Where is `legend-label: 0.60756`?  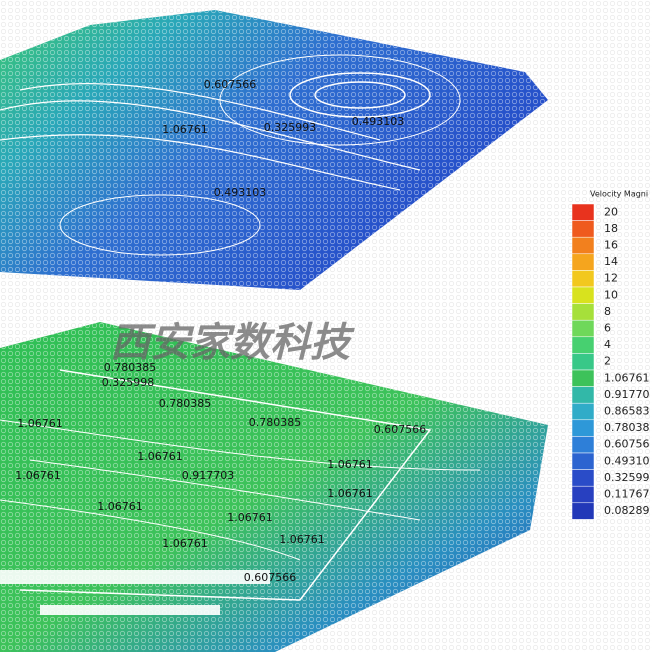
legend-label: 0.60756 is located at coordinates (627, 444).